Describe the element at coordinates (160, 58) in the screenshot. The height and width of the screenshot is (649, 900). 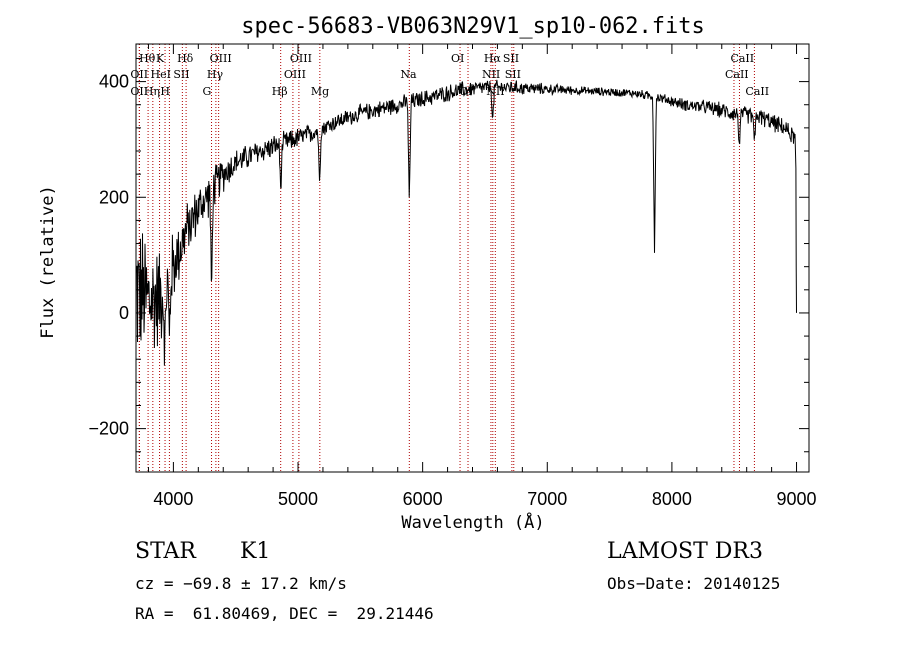
I see `line-label: K` at that location.